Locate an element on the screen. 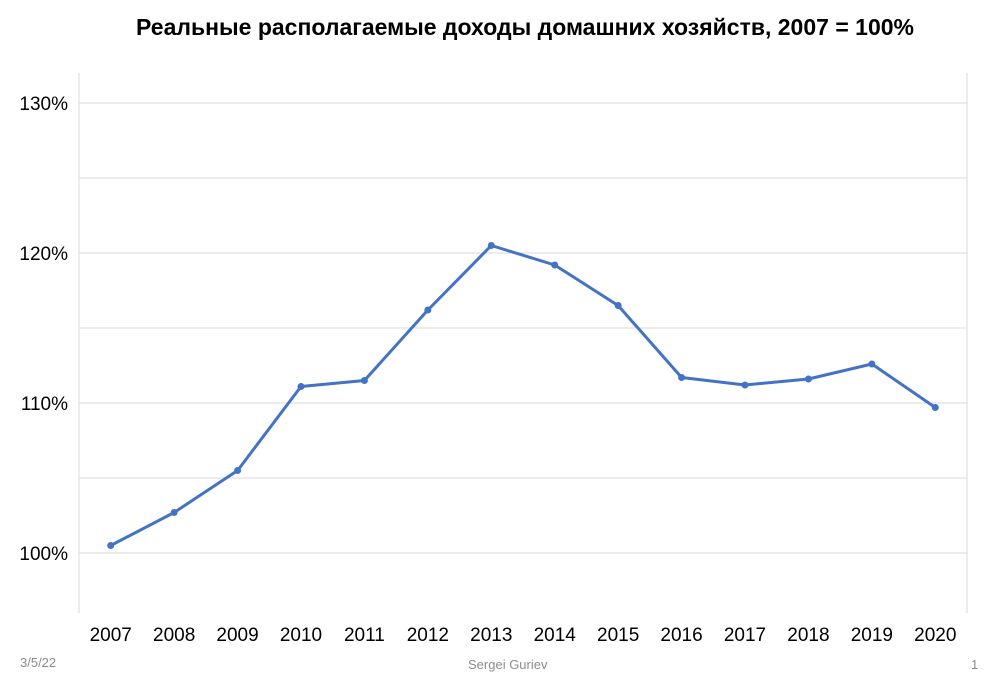 The width and height of the screenshot is (1000, 691). slide-page-number: 1 is located at coordinates (975, 664).